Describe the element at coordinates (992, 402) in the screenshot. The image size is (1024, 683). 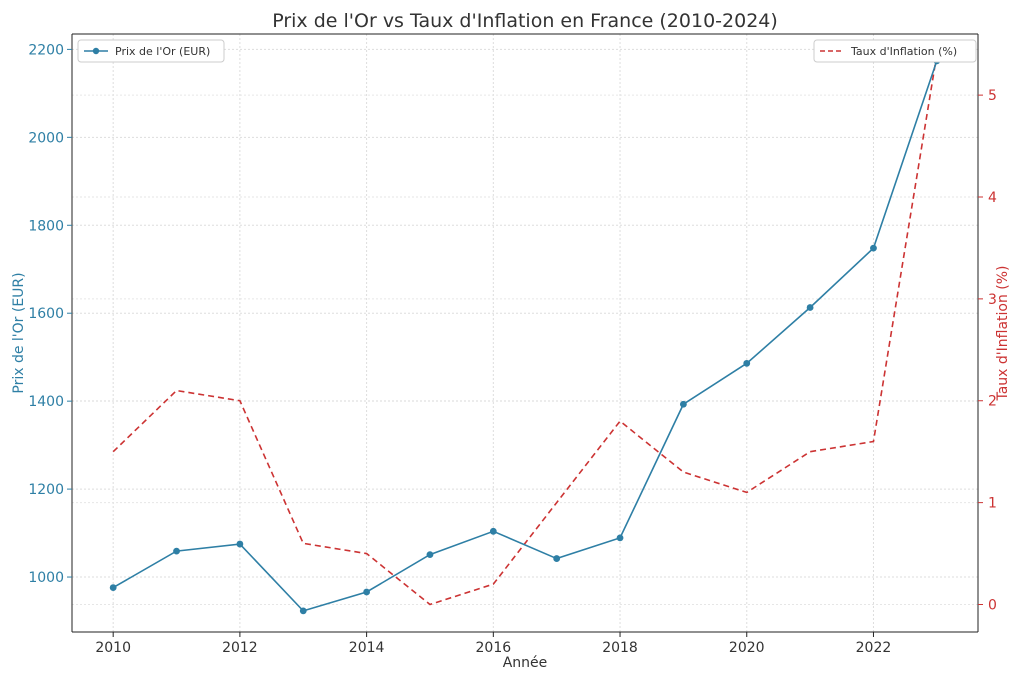
I see `right-y-tick-label: 2` at that location.